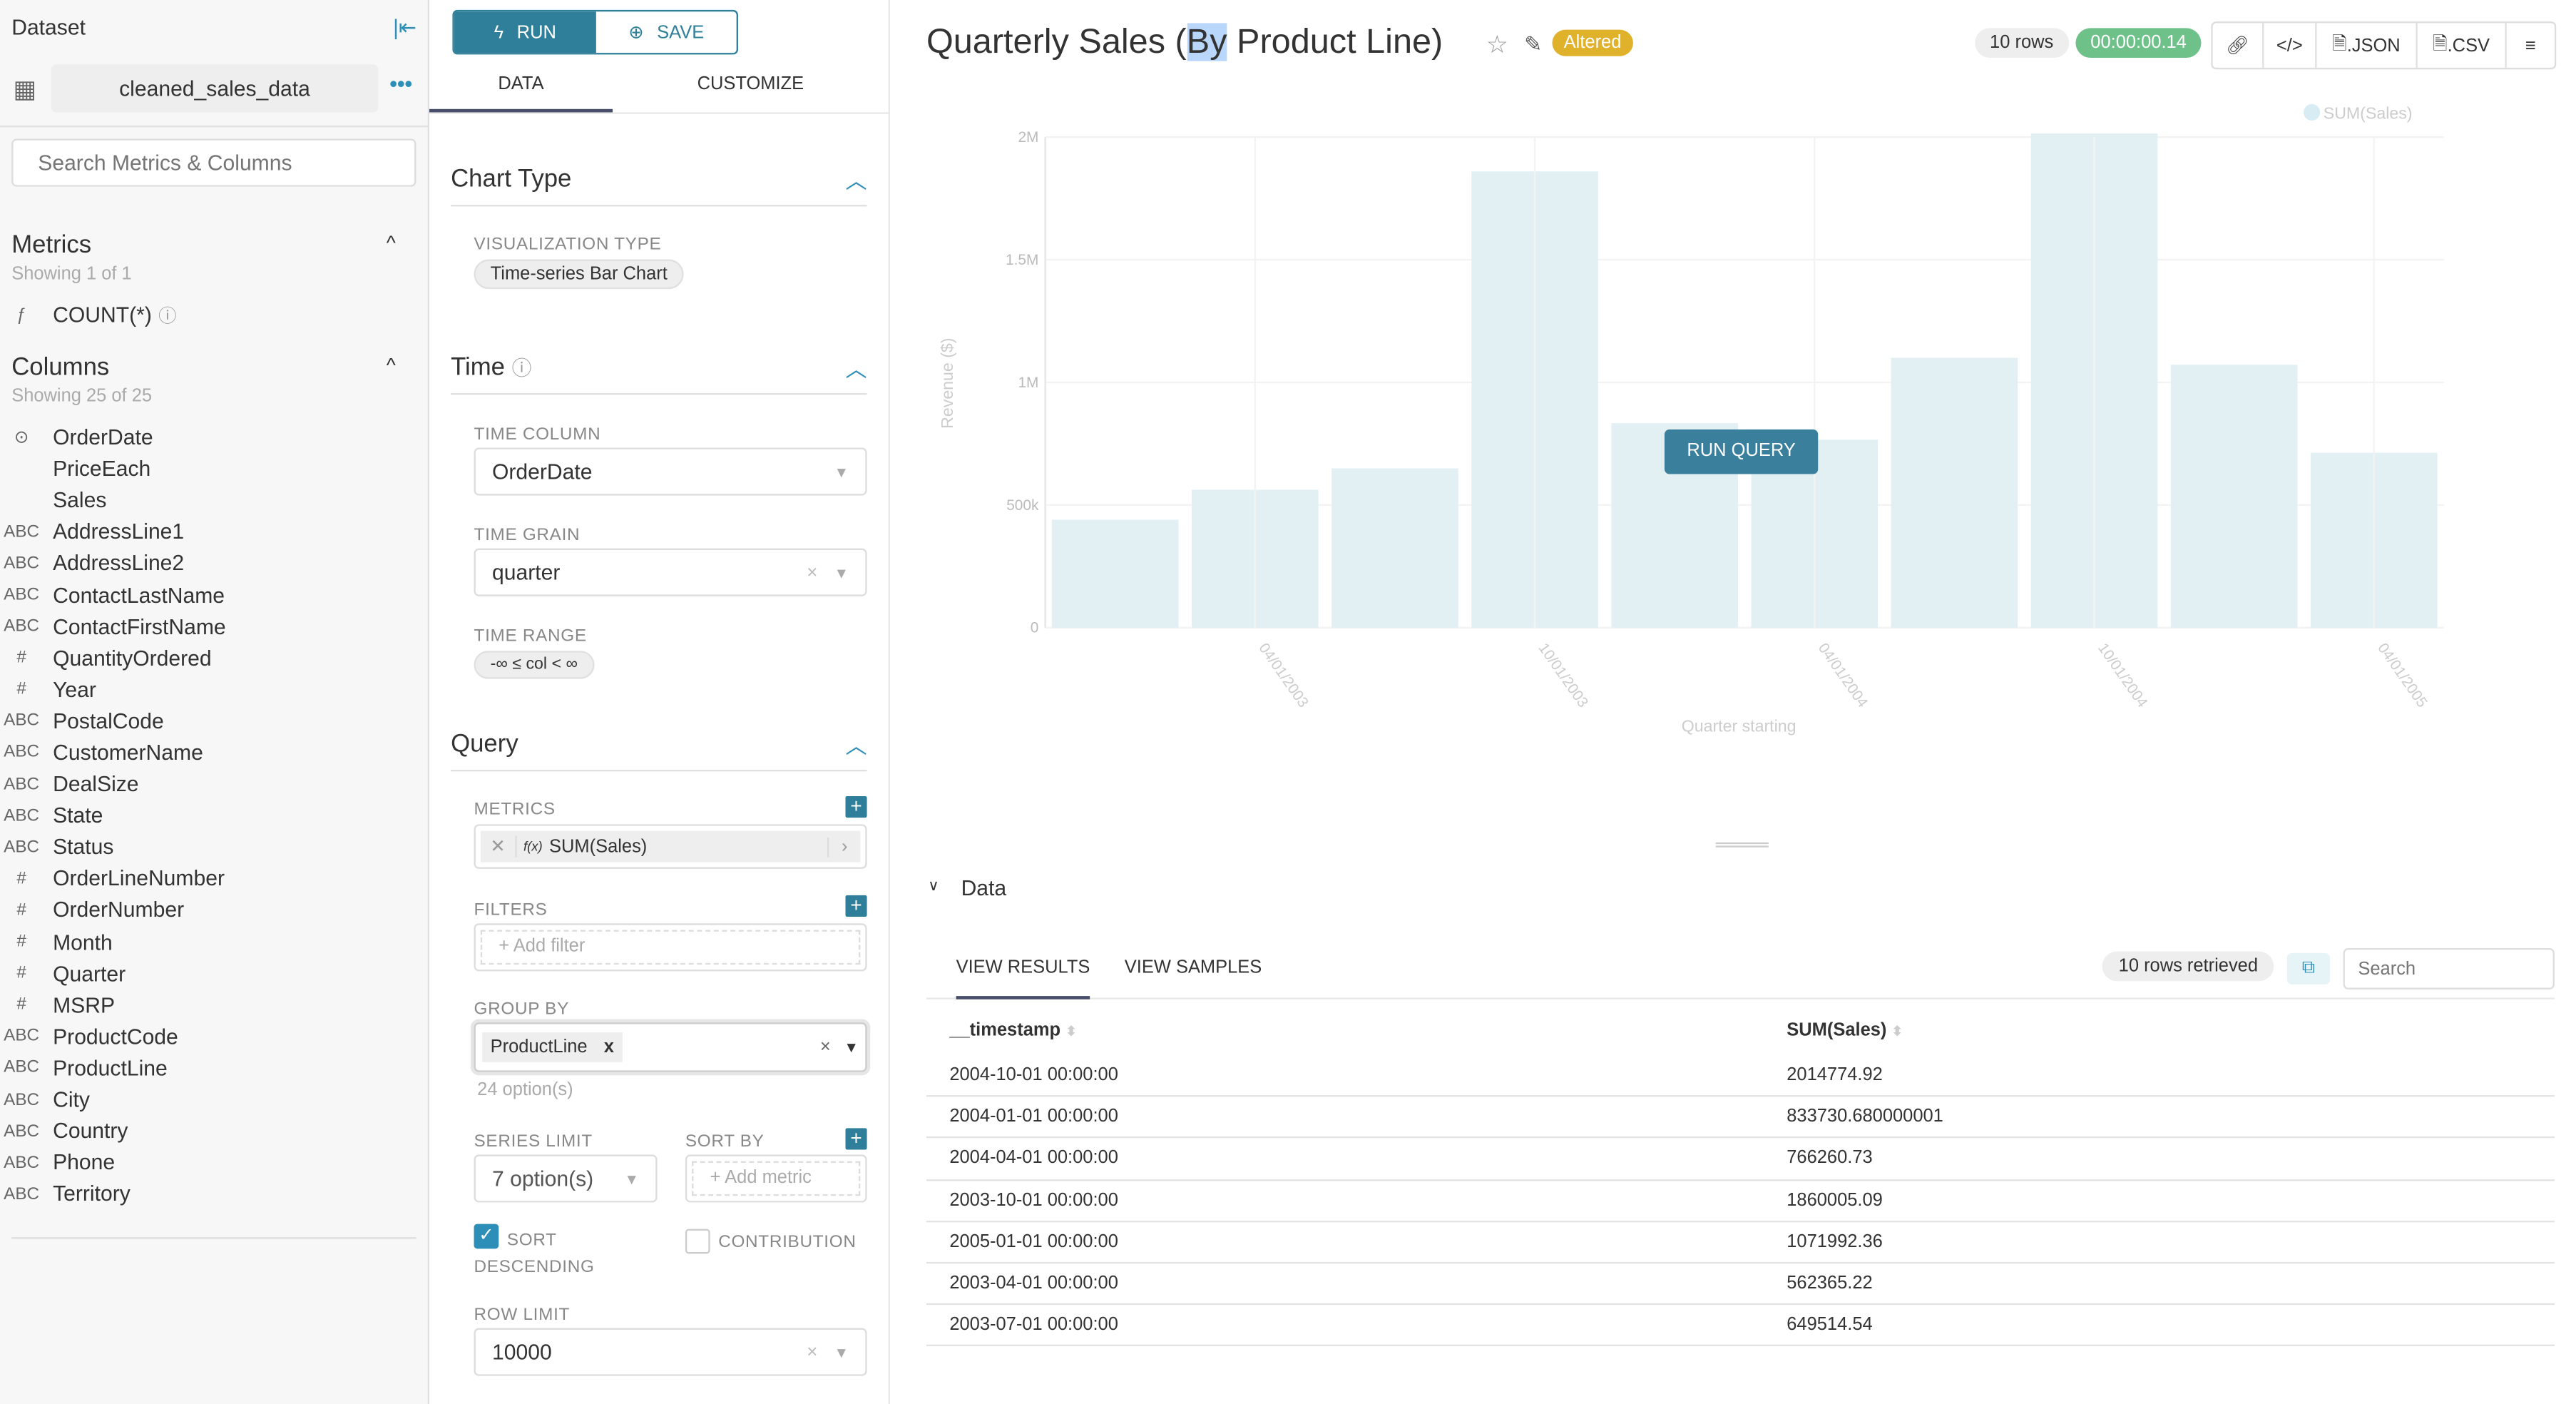 The width and height of the screenshot is (2576, 1404). What do you see at coordinates (1742, 451) in the screenshot?
I see `run-query-button: RUN QUERY` at bounding box center [1742, 451].